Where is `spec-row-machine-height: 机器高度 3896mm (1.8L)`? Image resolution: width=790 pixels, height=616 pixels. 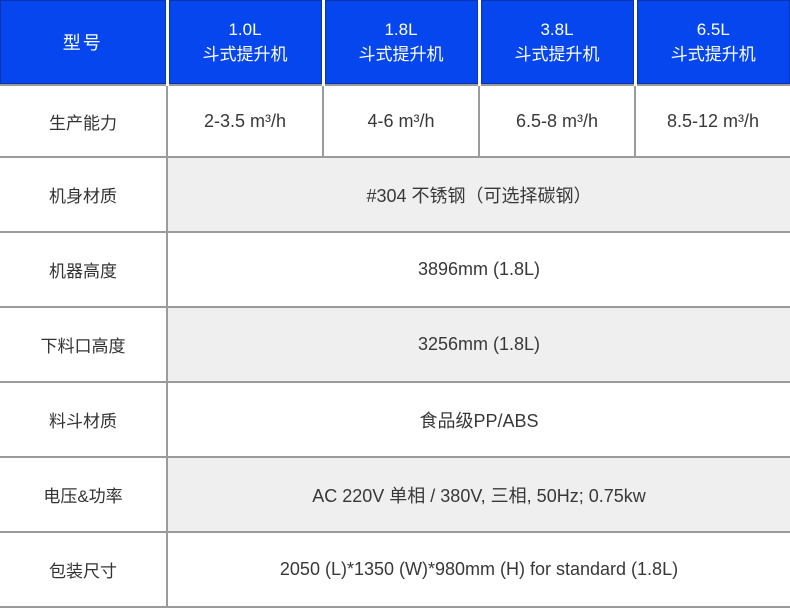 spec-row-machine-height: 机器高度 3896mm (1.8L) is located at coordinates (395, 270).